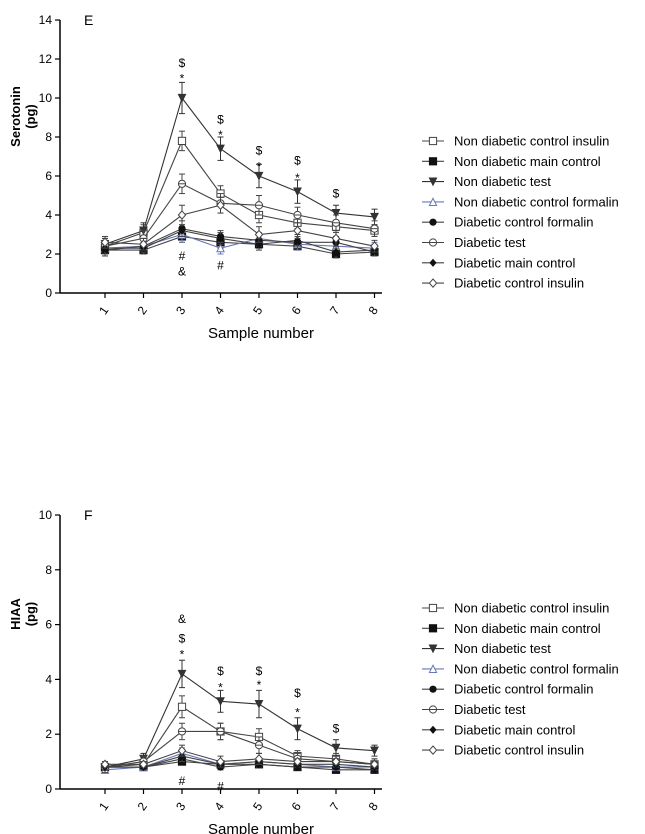  I want to click on x-tick-label: 2, so click(142, 310).